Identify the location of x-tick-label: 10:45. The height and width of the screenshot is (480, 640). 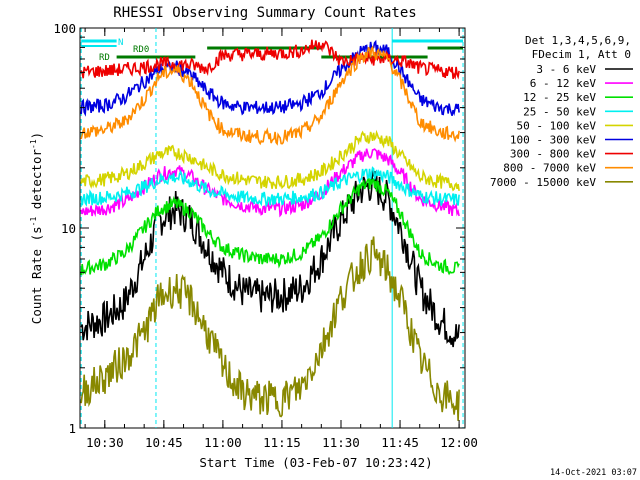
(164, 442).